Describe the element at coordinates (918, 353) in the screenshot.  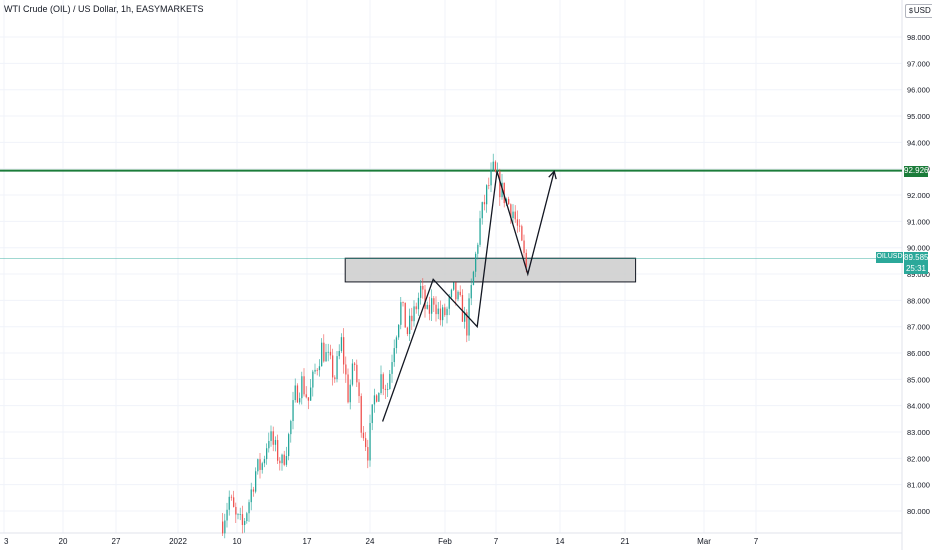
I see `y-tick-label: 86.000` at that location.